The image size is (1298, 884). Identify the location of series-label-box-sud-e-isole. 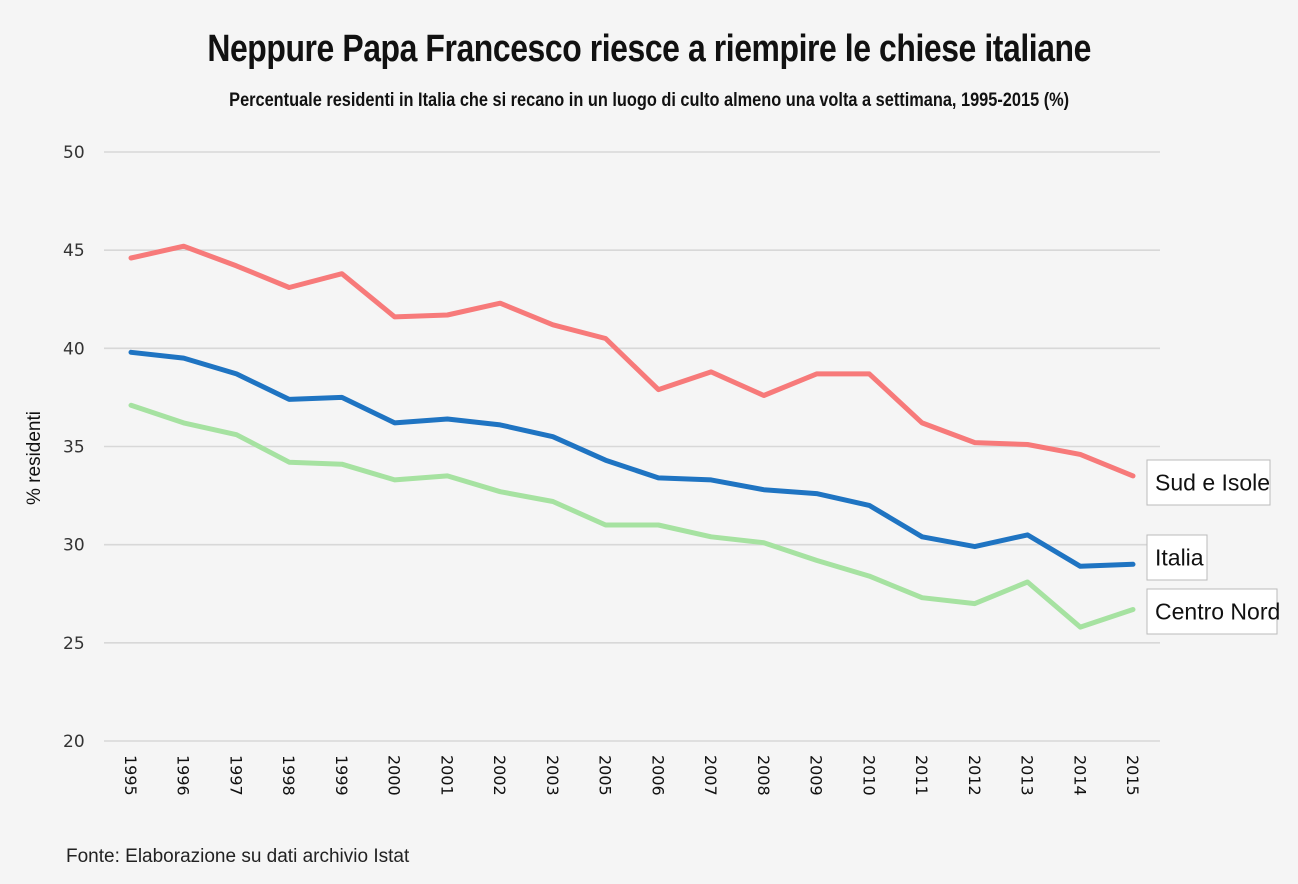
(1208, 482).